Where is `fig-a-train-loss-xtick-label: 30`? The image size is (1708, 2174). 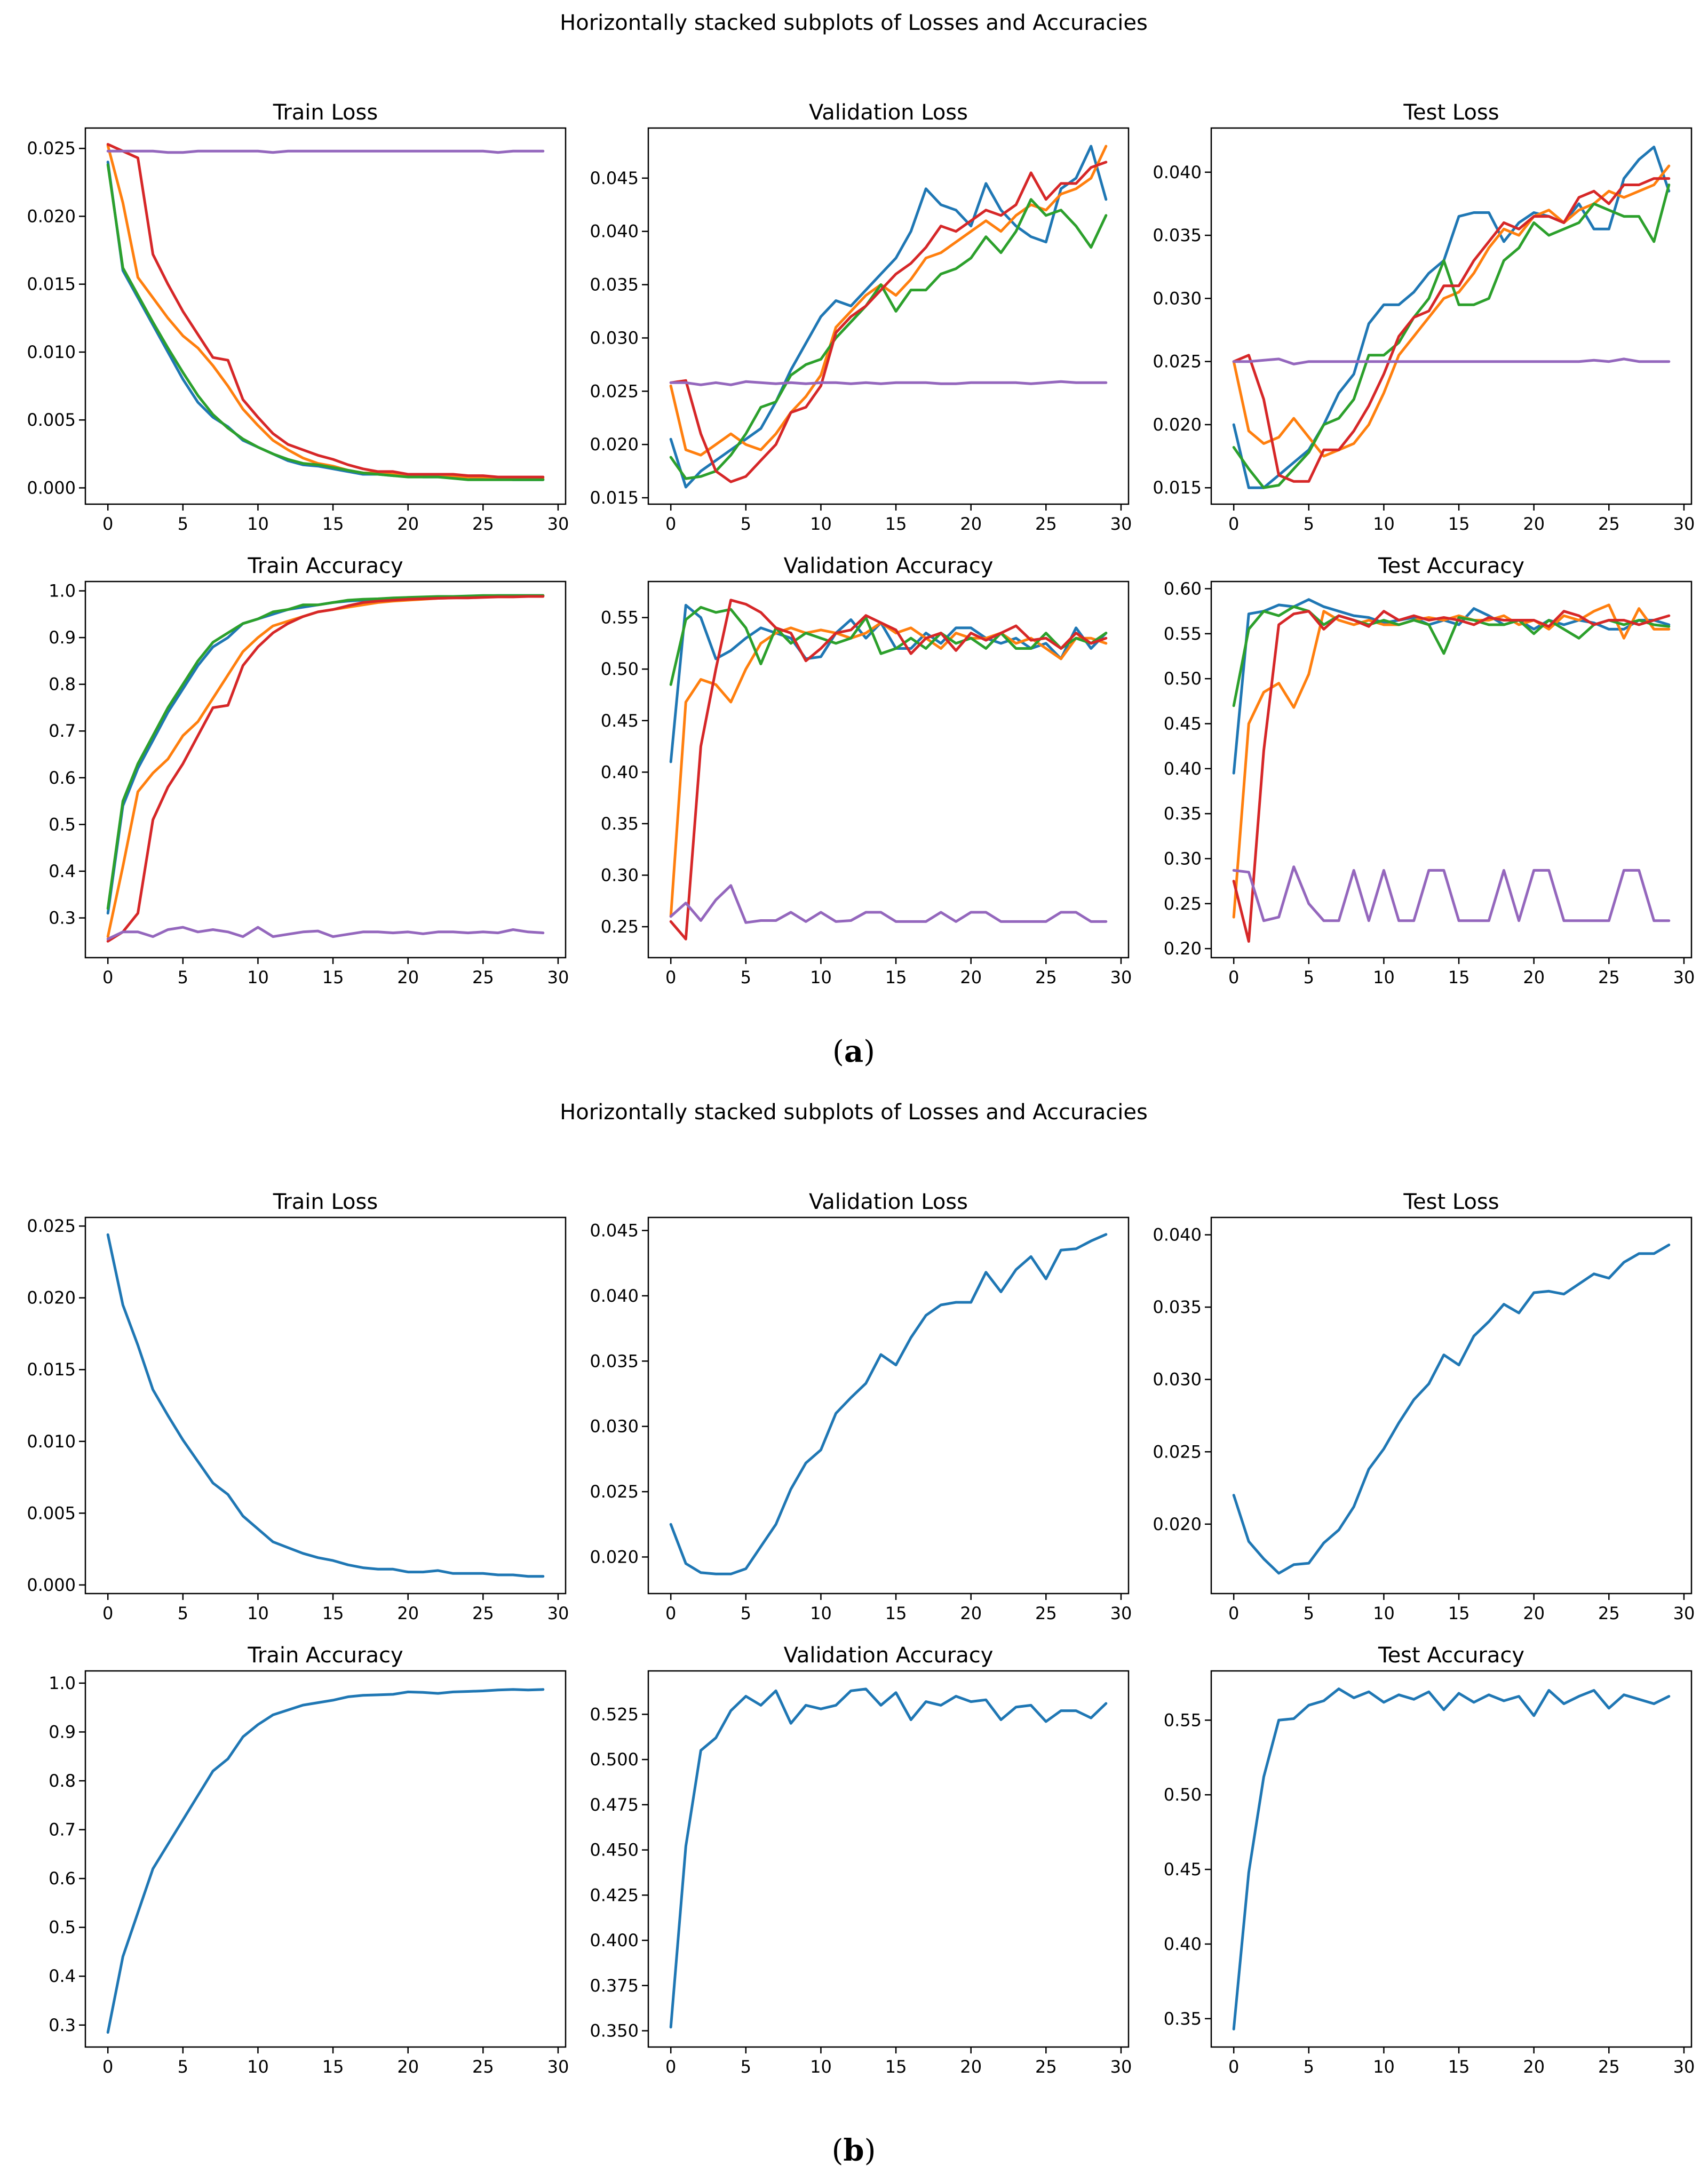
fig-a-train-loss-xtick-label: 30 is located at coordinates (558, 524).